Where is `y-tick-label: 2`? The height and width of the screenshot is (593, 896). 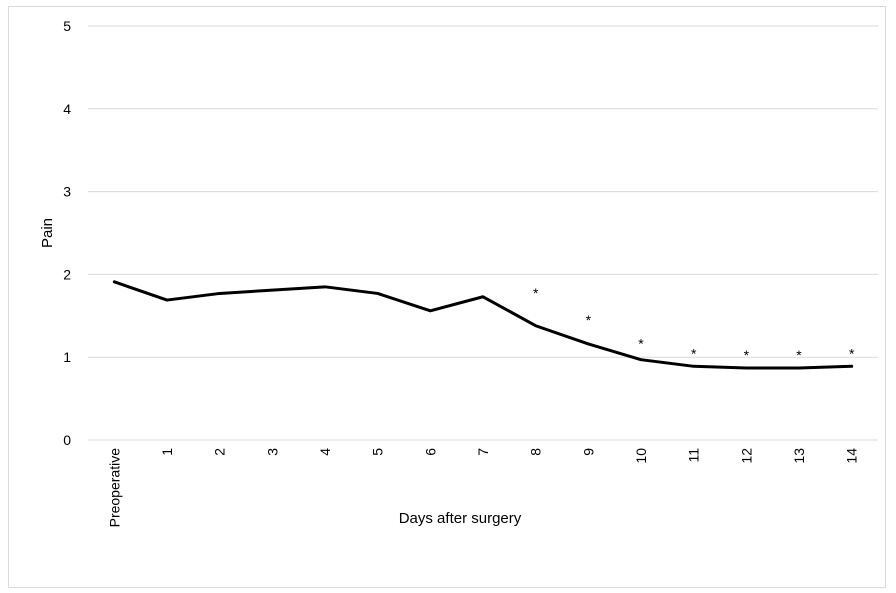 y-tick-label: 2 is located at coordinates (67, 274).